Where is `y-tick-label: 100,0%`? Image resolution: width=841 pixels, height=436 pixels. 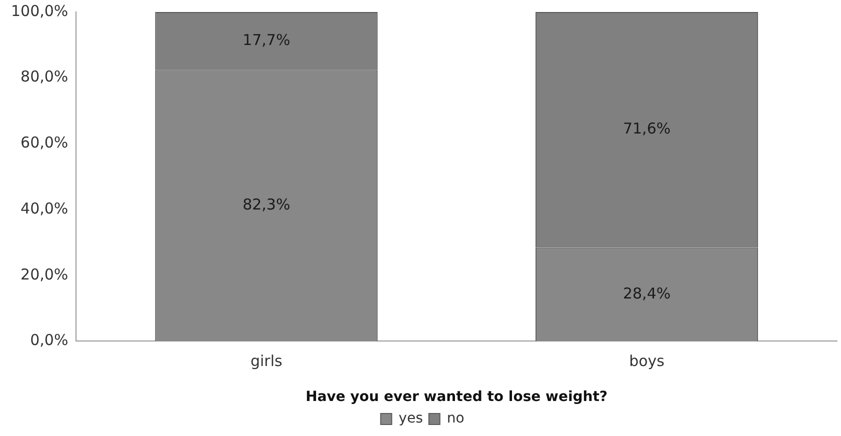
y-tick-label: 100,0% is located at coordinates (39, 11).